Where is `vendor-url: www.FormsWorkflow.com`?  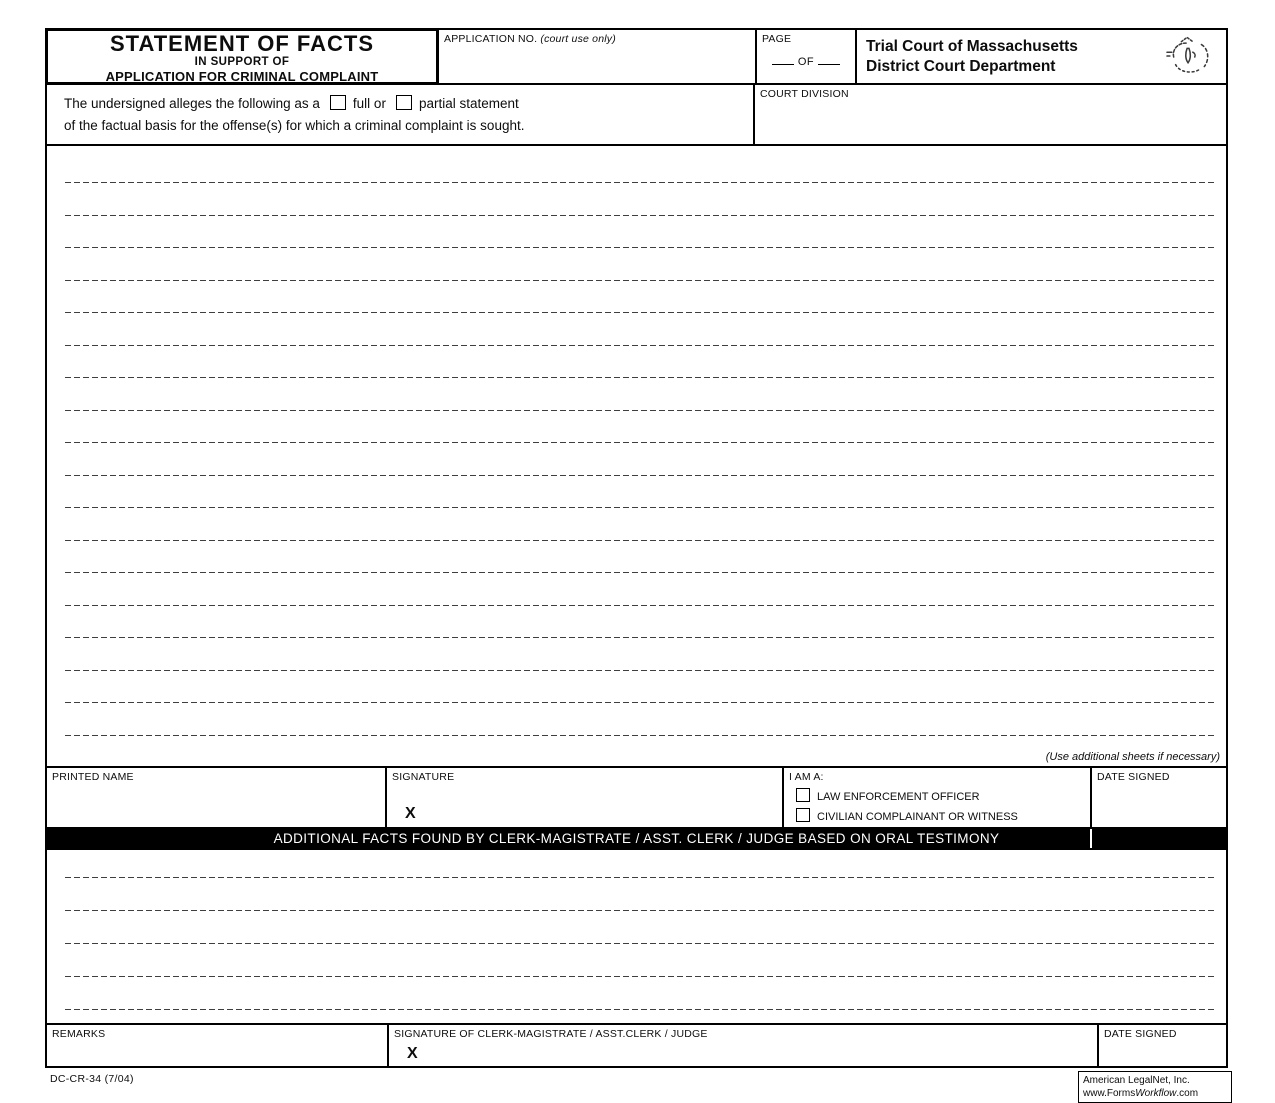 vendor-url: www.FormsWorkflow.com is located at coordinates (1141, 1093).